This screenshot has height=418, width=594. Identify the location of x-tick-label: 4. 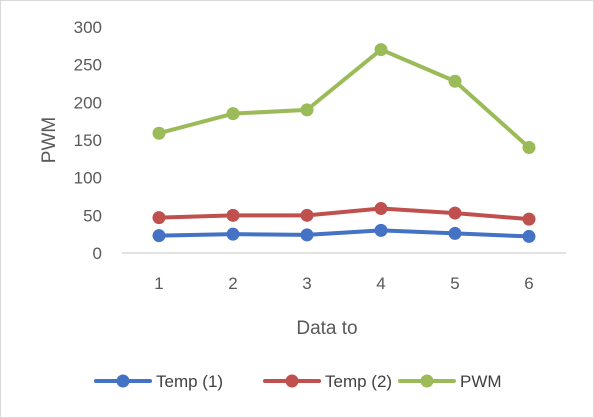
(380, 283).